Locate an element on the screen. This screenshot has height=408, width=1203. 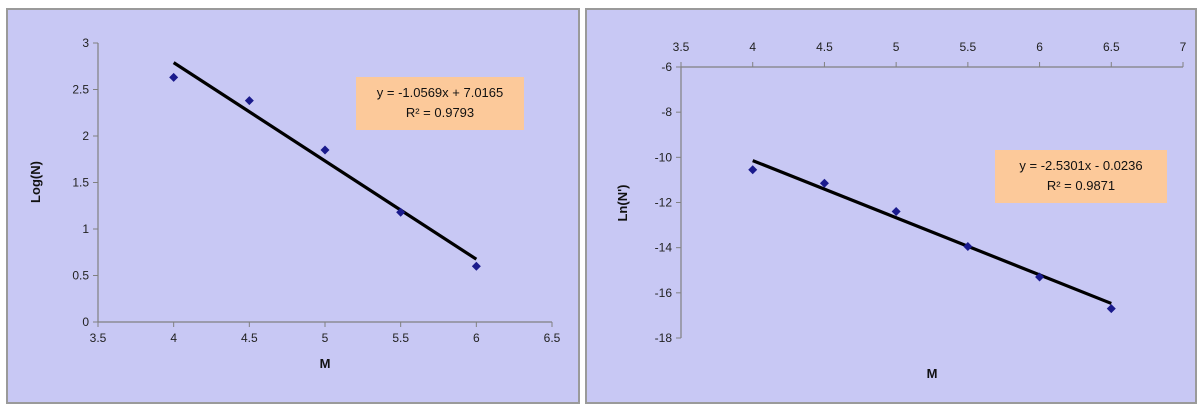
r-squared-label: R² = 0.9793 is located at coordinates (440, 112).